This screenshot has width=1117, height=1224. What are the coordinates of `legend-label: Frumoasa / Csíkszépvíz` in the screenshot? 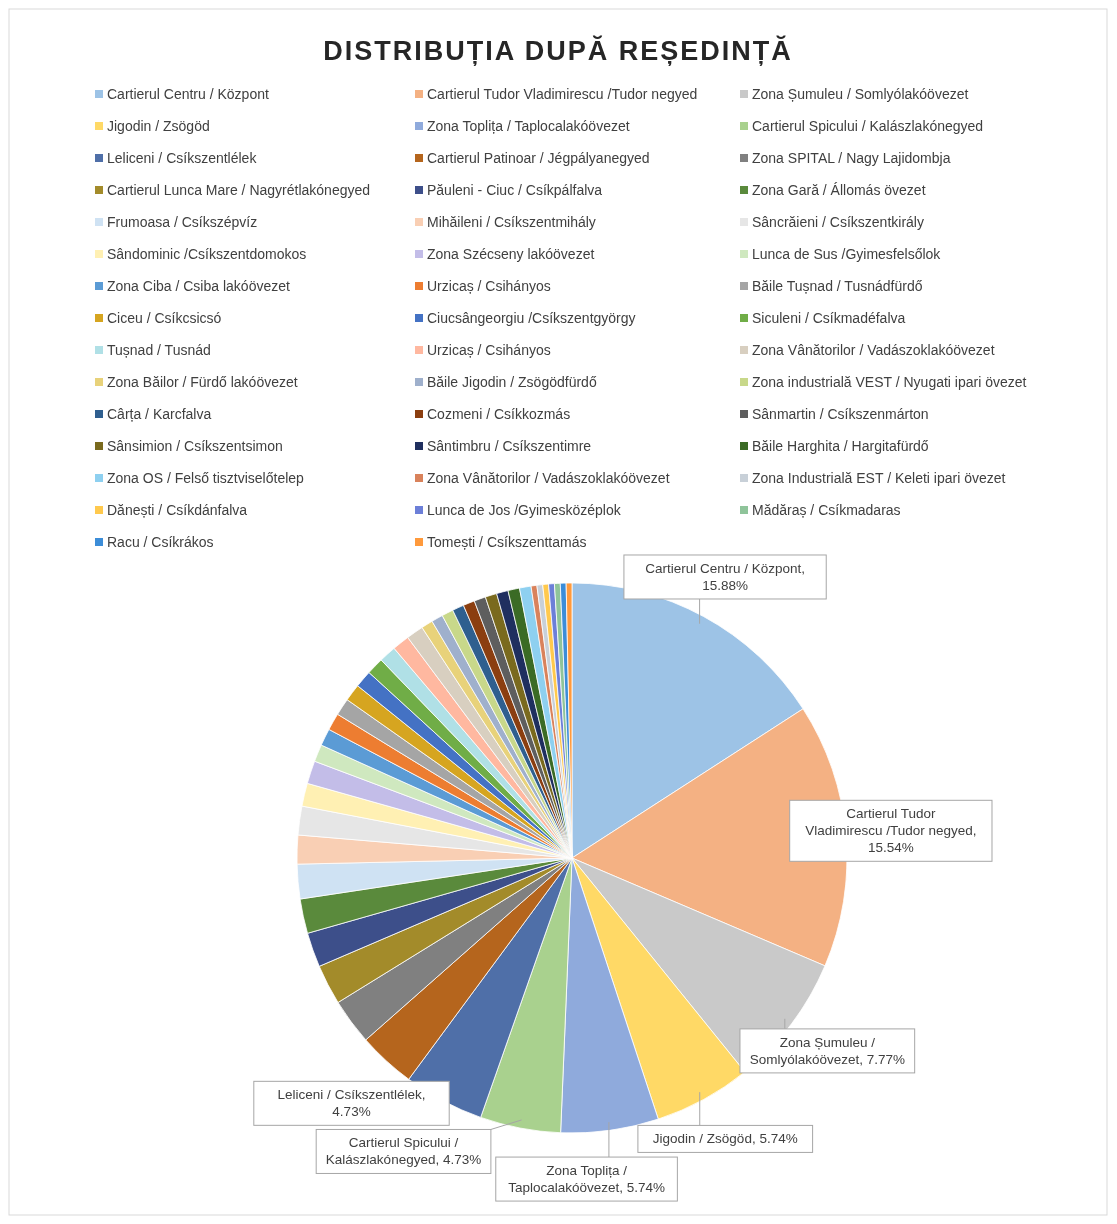 It's located at (182, 222).